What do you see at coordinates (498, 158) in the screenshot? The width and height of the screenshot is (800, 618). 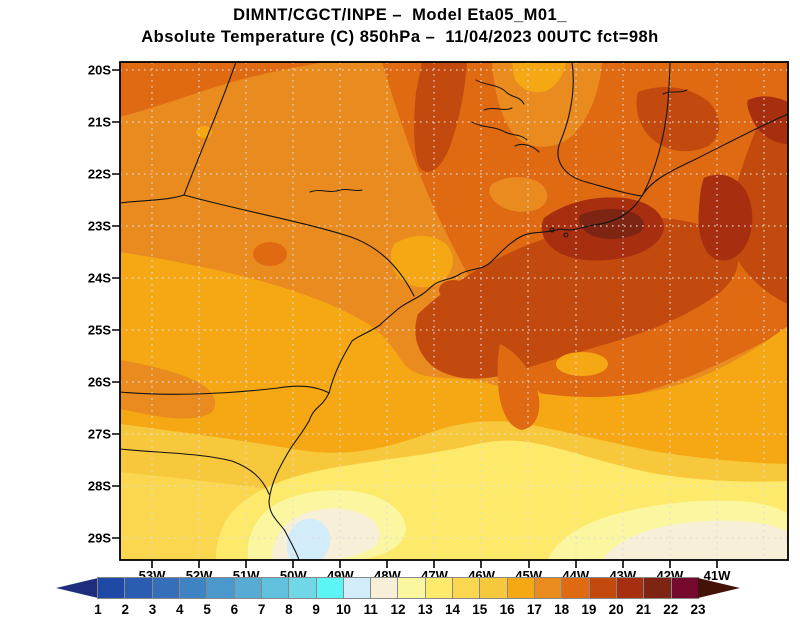 I see `reservoir-squiggles` at bounding box center [498, 158].